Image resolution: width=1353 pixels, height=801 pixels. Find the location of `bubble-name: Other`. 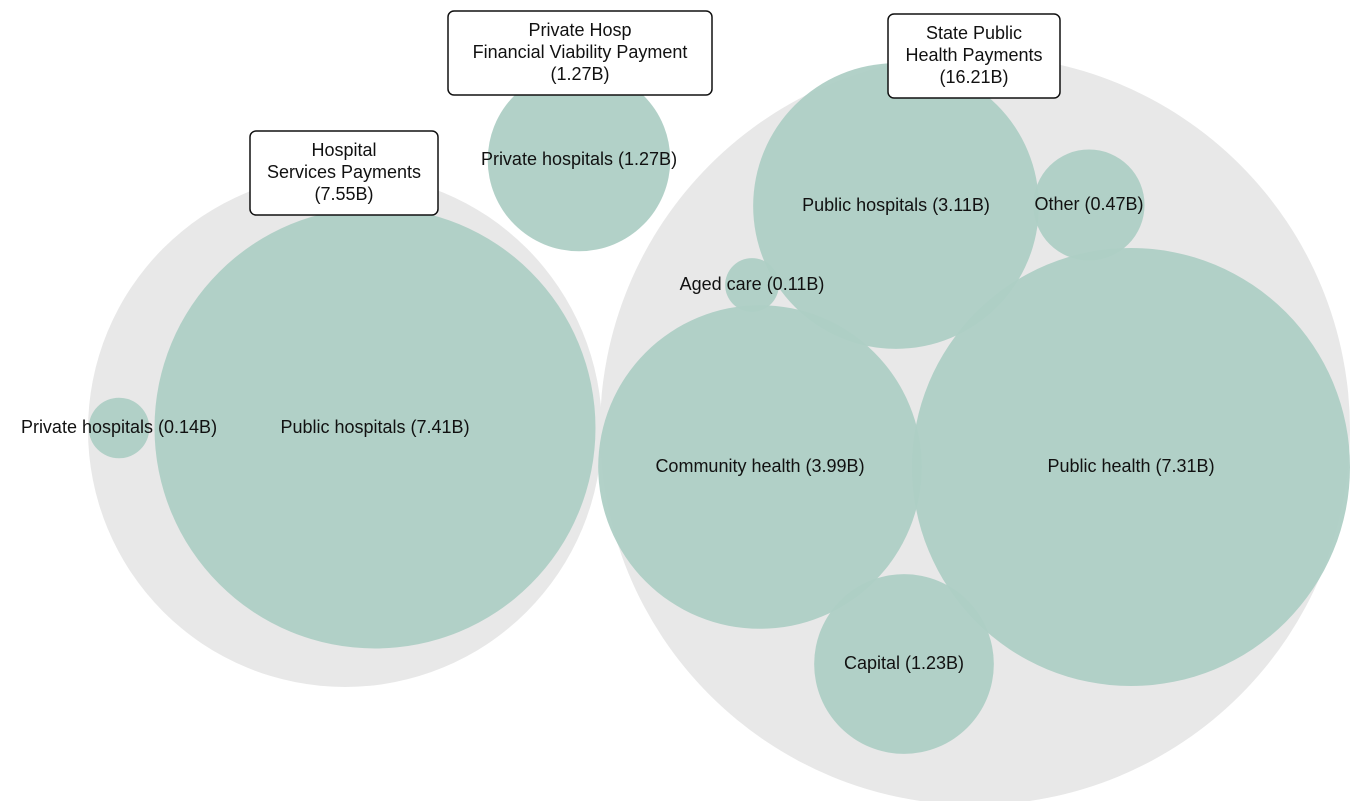

bubble-name: Other is located at coordinates (1056, 204).